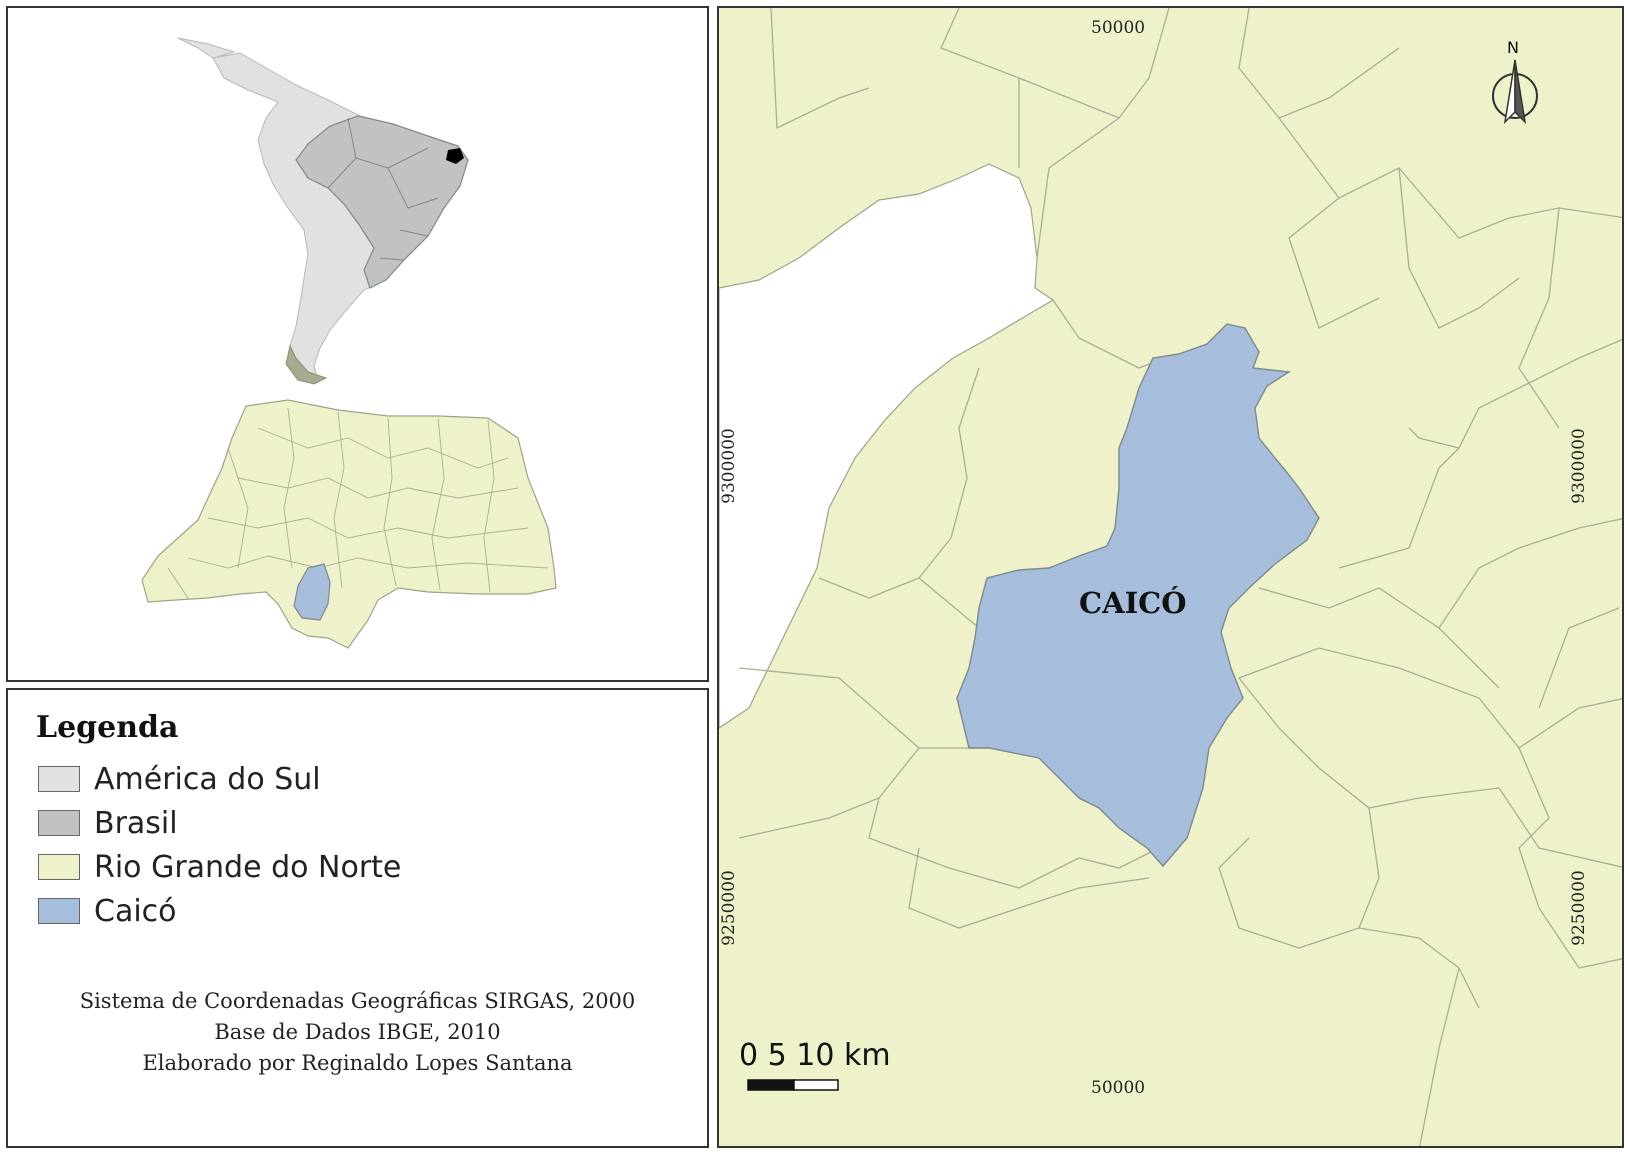 Image resolution: width=1627 pixels, height=1152 pixels. Describe the element at coordinates (1515, 92) in the screenshot. I see `north-arrow-icon` at that location.